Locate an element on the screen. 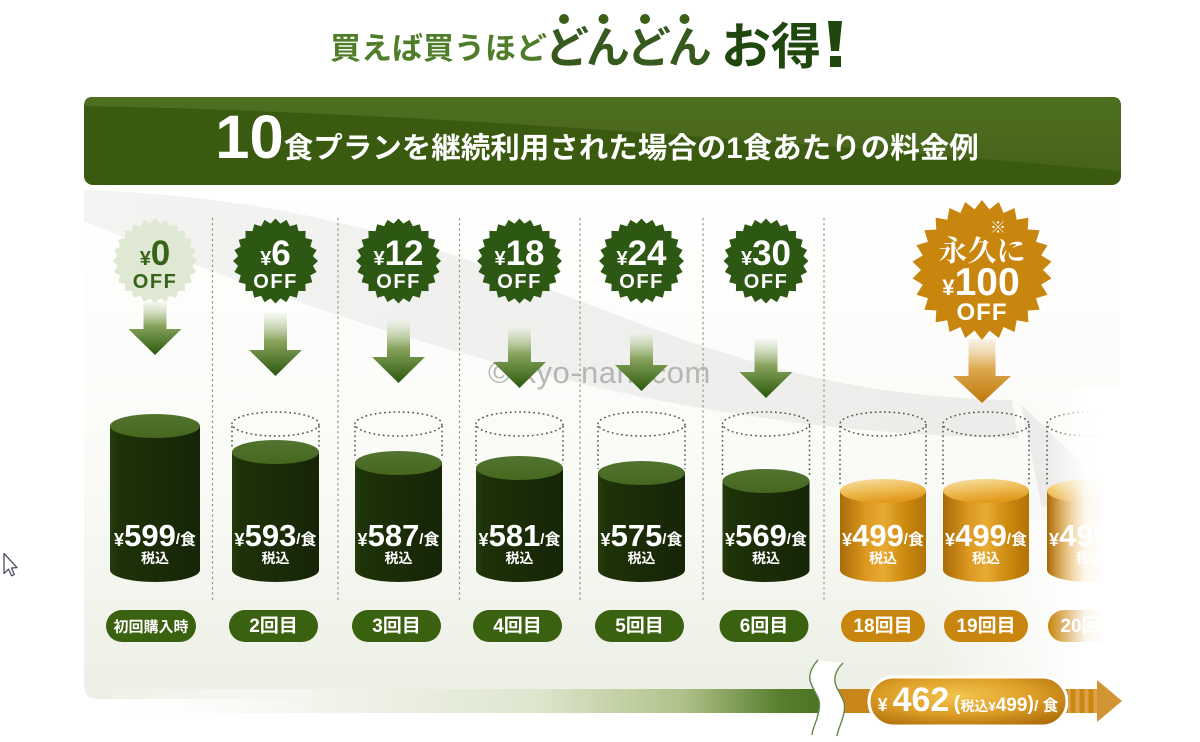  svg-text: 575 is located at coordinates (637, 535).